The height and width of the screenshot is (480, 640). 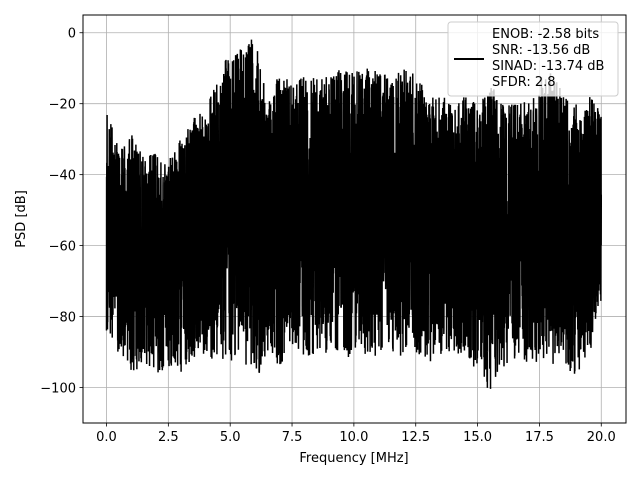 I want to click on x-axis-label: Frequency [MHz], so click(x=353, y=458).